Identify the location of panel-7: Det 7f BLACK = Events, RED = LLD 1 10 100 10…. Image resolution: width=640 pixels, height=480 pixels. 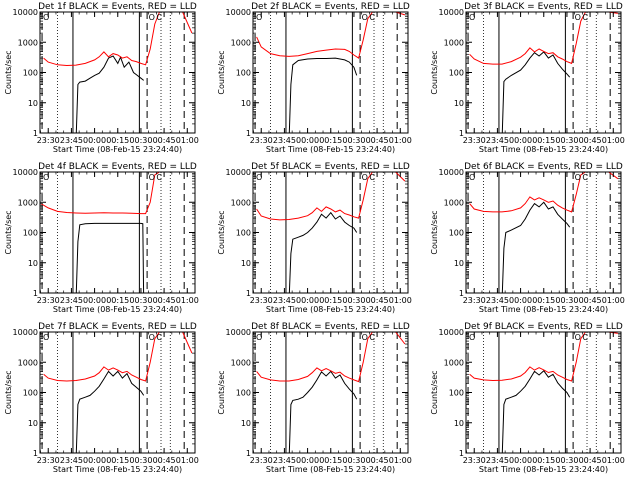
(101, 398).